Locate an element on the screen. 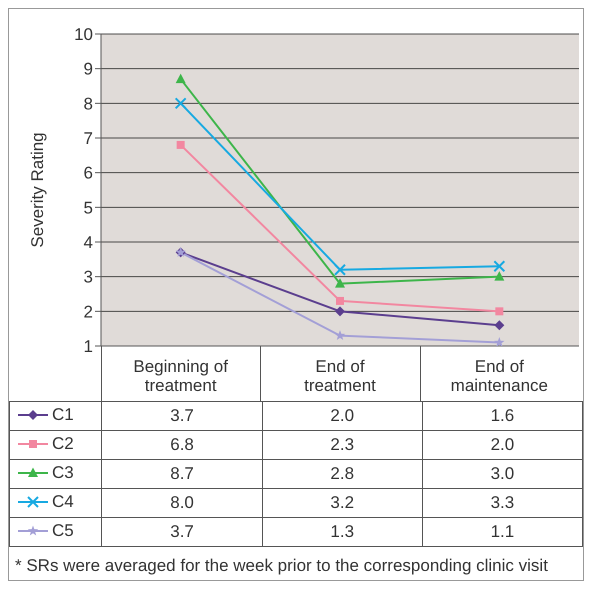 This screenshot has width=590, height=612. y-tick-label: 5 is located at coordinates (88, 208).